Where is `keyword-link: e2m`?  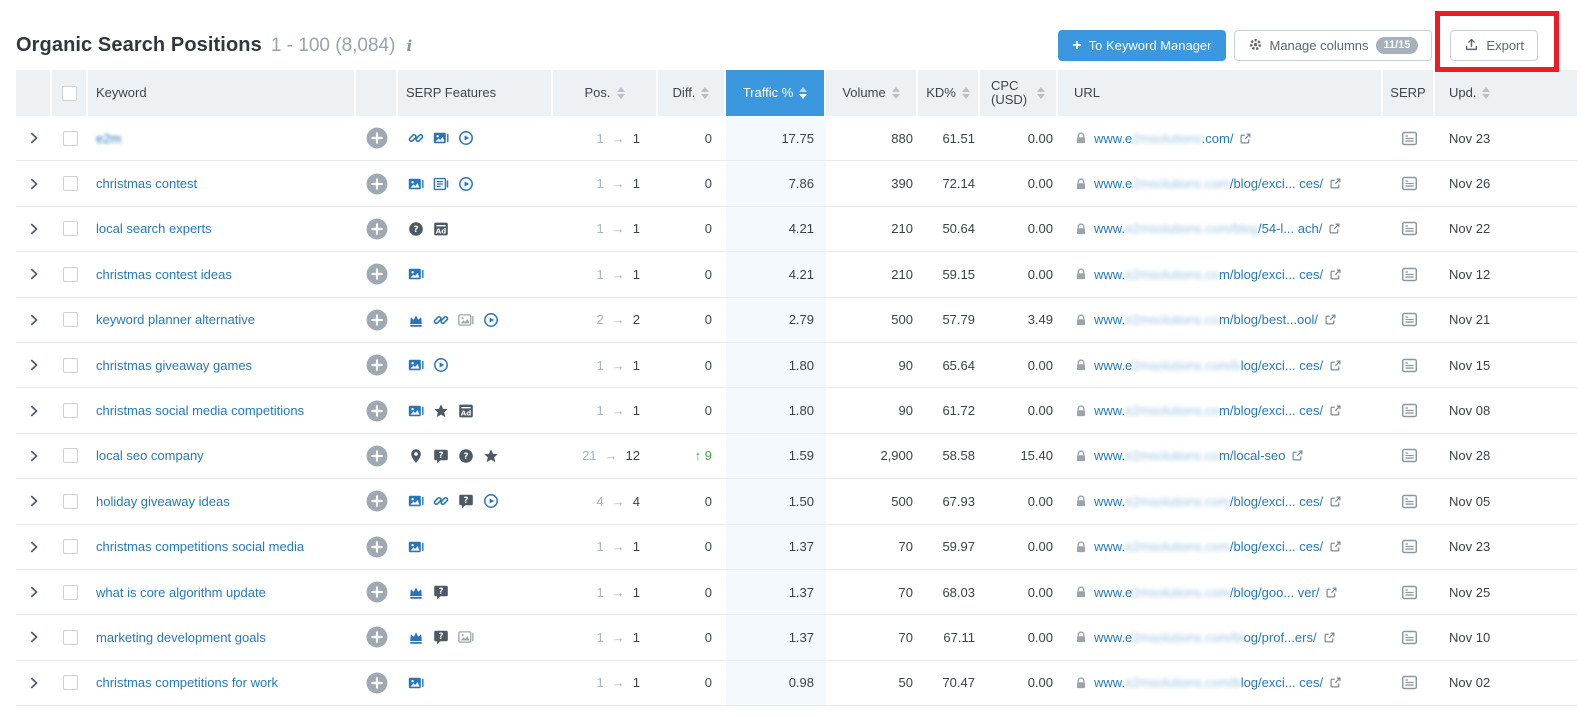
keyword-link: e2m is located at coordinates (109, 138).